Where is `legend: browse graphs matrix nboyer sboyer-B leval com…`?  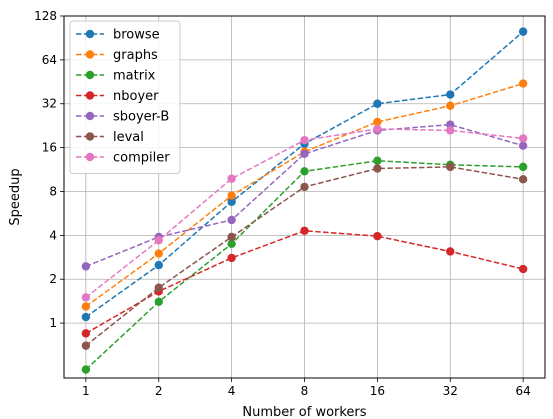
legend: browse graphs matrix nboyer sboyer-B leval com… is located at coordinates (125, 97).